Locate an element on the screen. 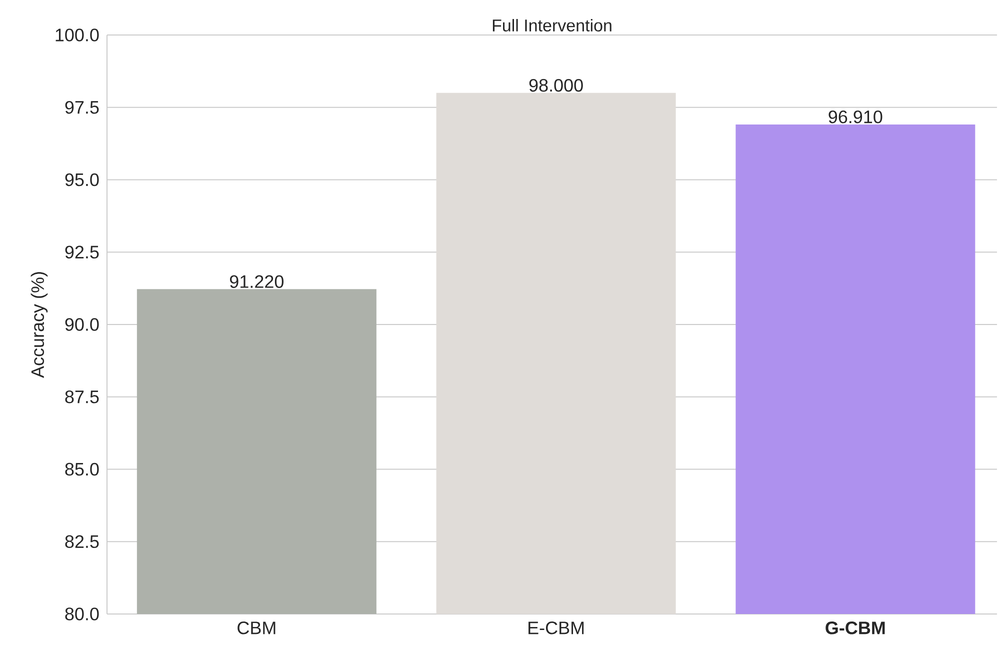 The image size is (998, 645). data-label: 91.220 is located at coordinates (257, 281).